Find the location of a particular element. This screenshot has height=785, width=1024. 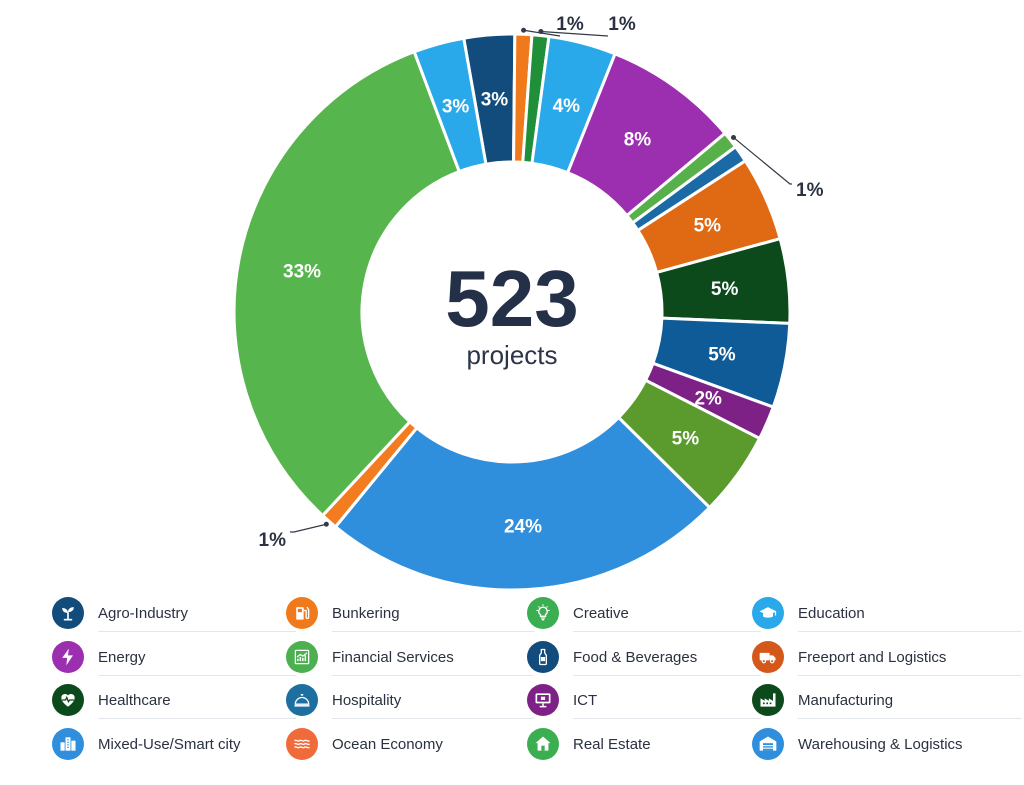

legend-item: Energy is located at coordinates (99, 657).